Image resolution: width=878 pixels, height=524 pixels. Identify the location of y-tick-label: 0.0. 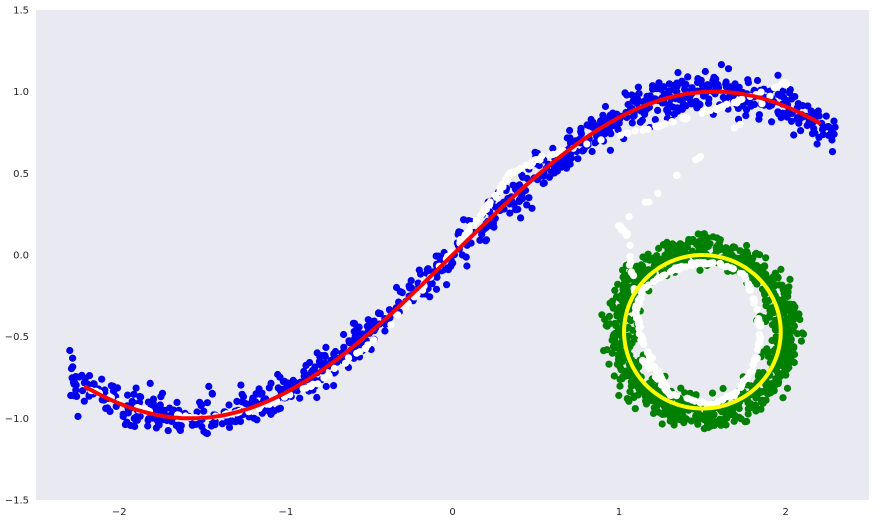
(21, 256).